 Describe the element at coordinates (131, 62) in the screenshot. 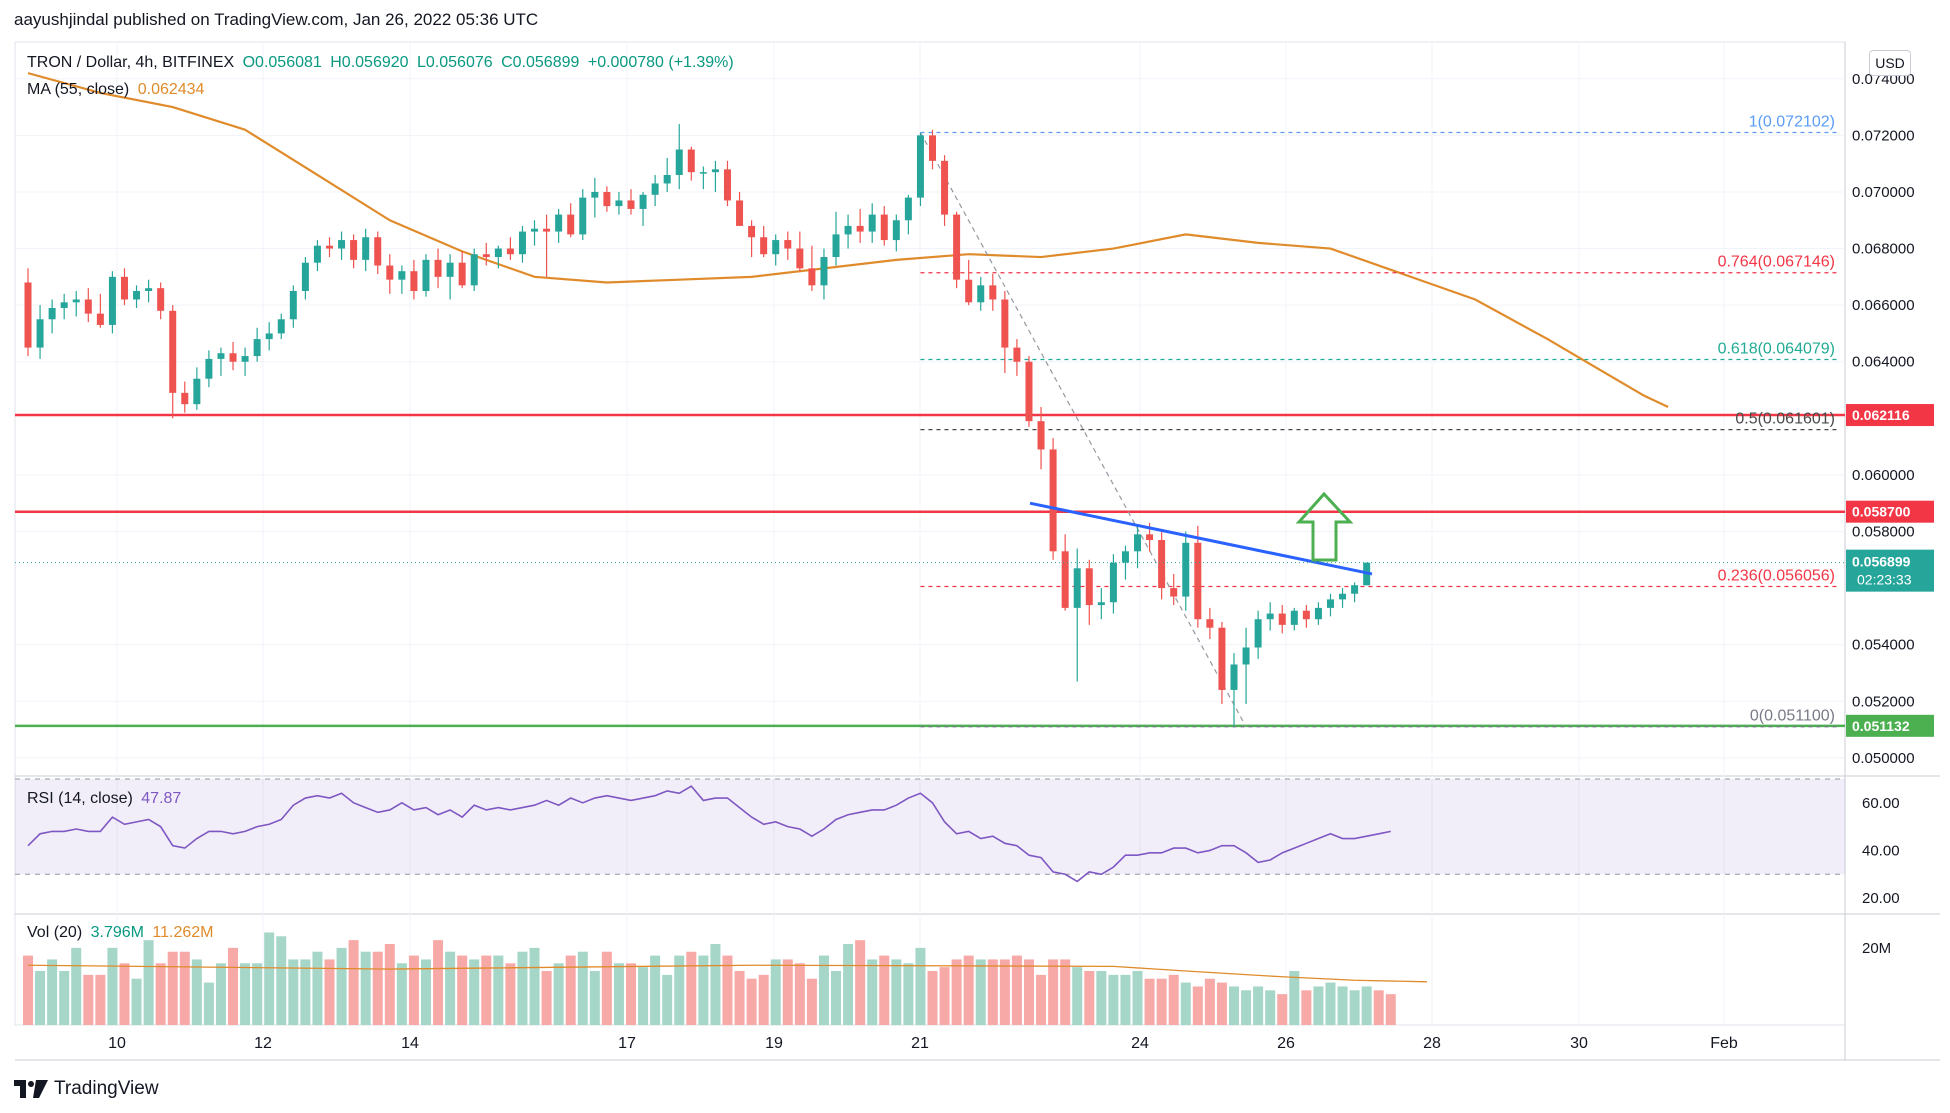

I see `symbol-name: TRON / Dollar, 4h, BITFINEX` at that location.